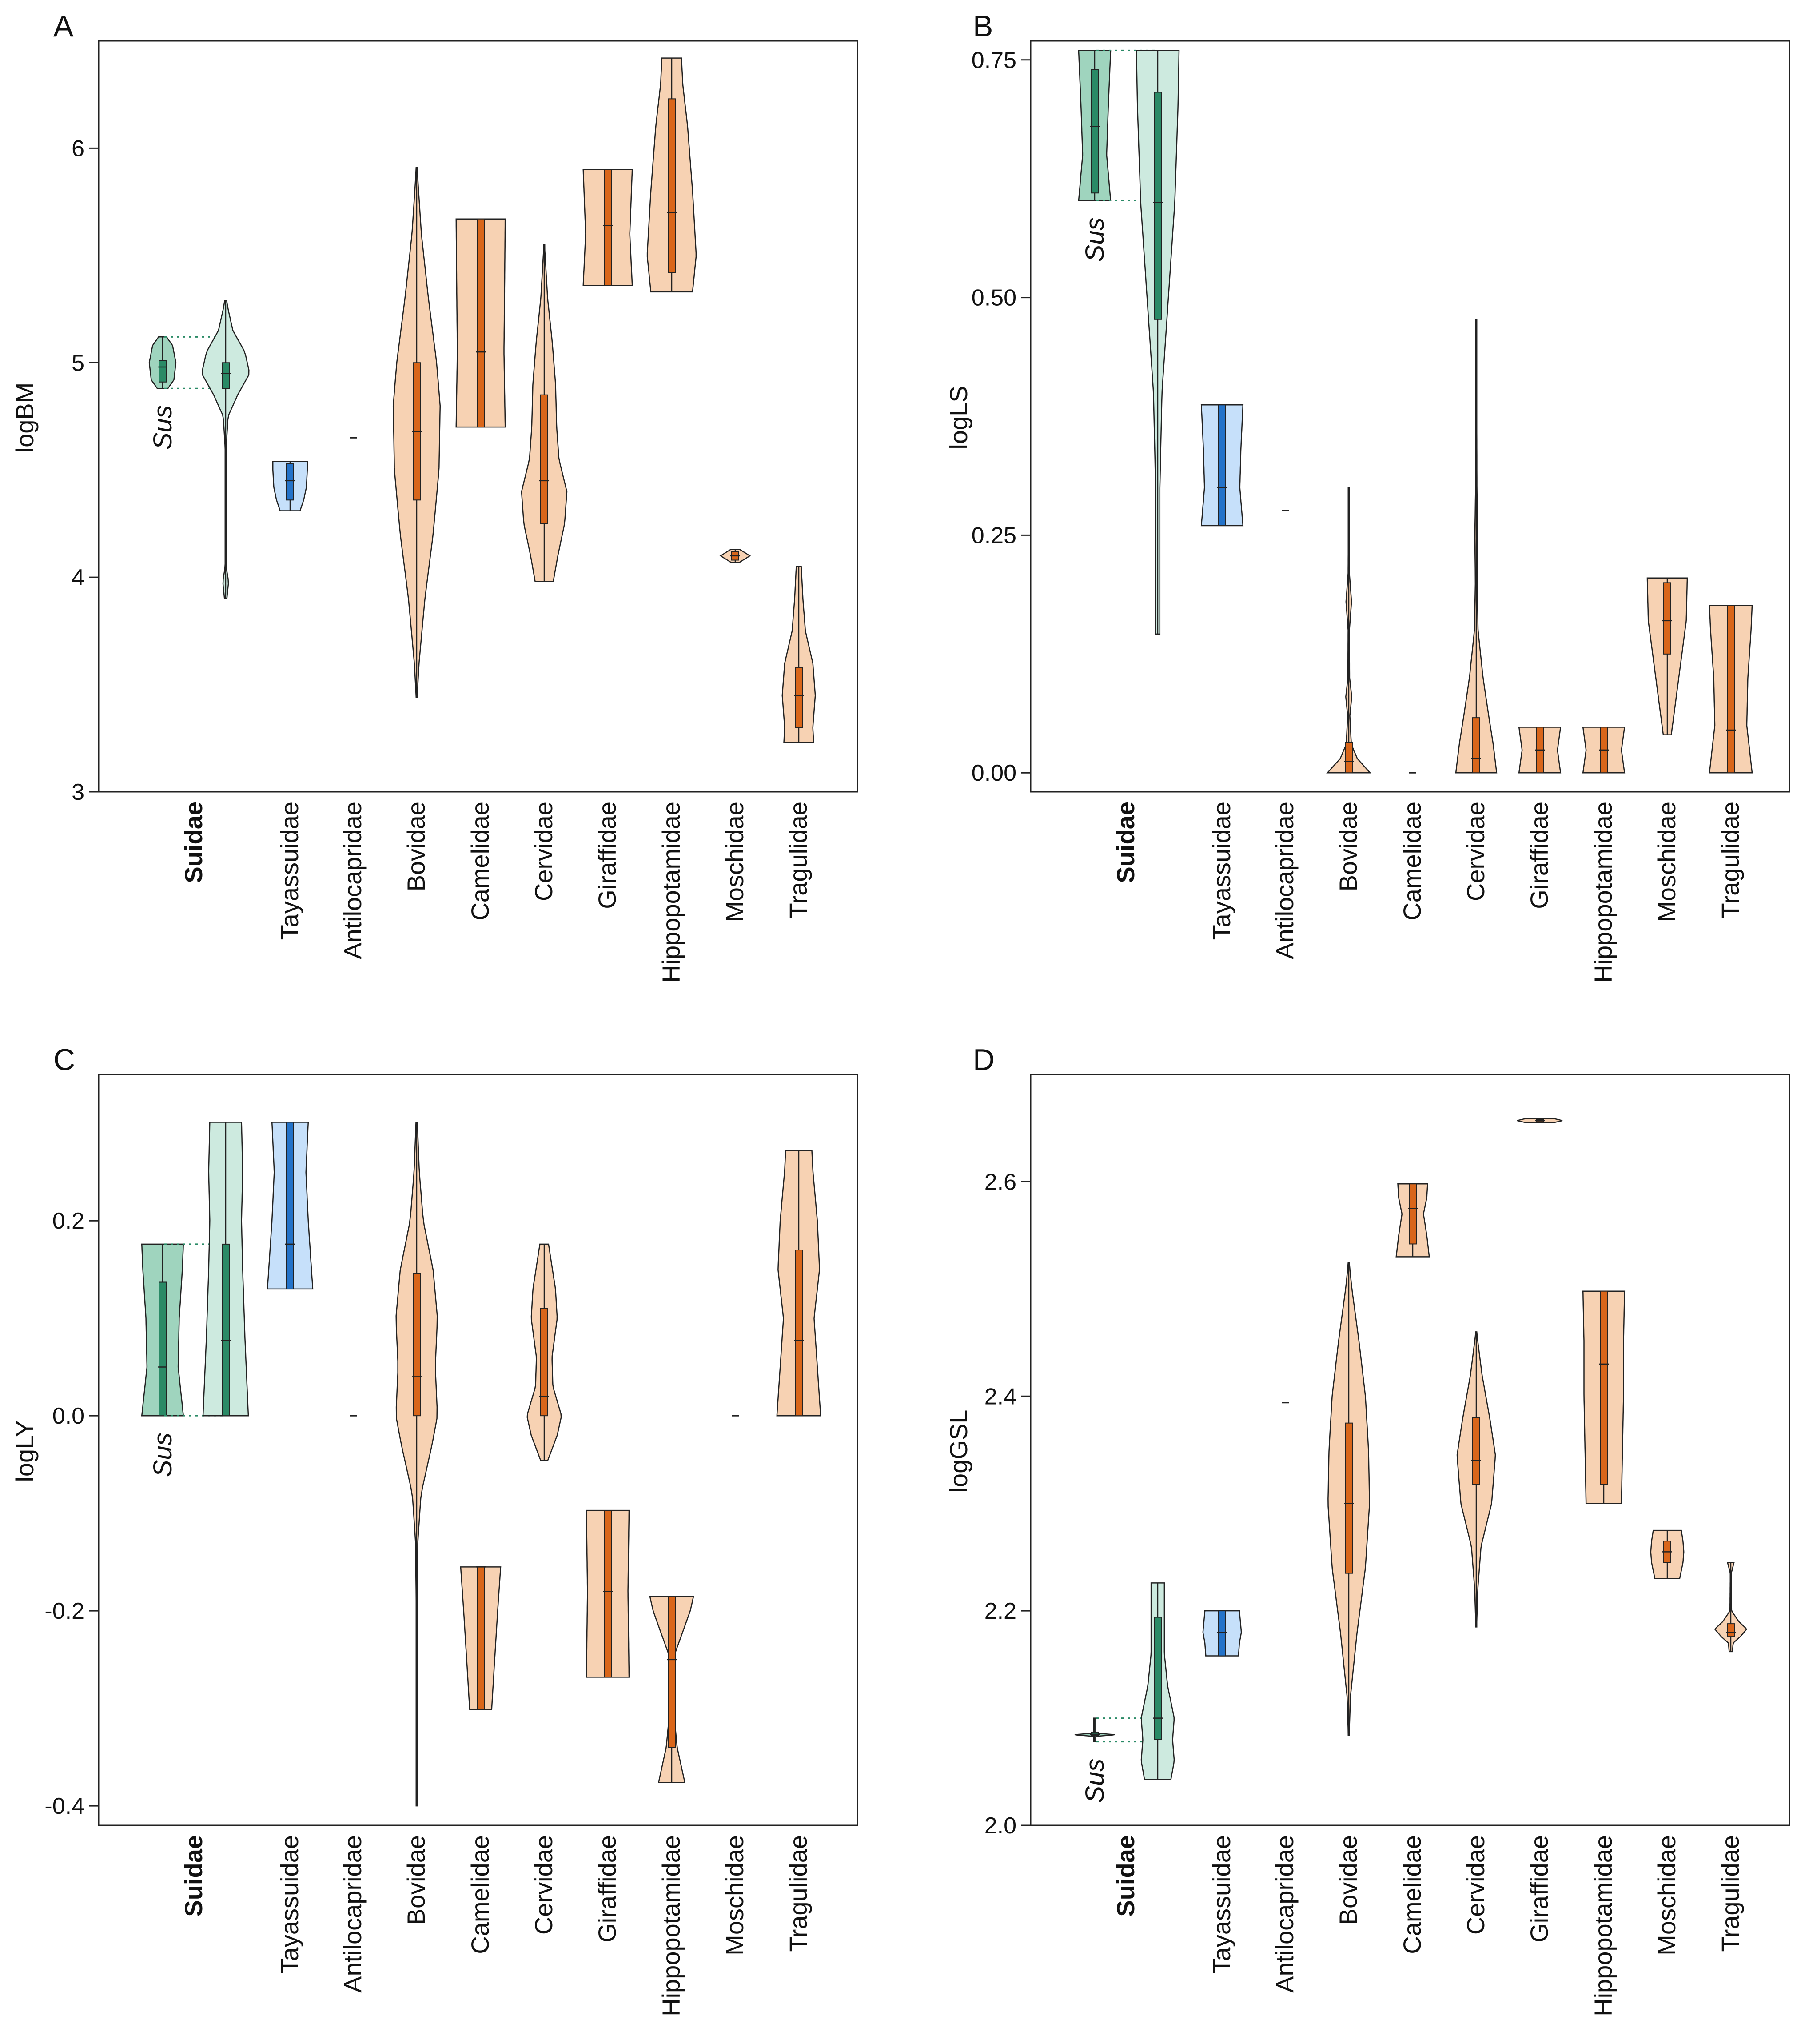 The width and height of the screenshot is (1805, 2044). I want to click on panel-letter: A, so click(63, 26).